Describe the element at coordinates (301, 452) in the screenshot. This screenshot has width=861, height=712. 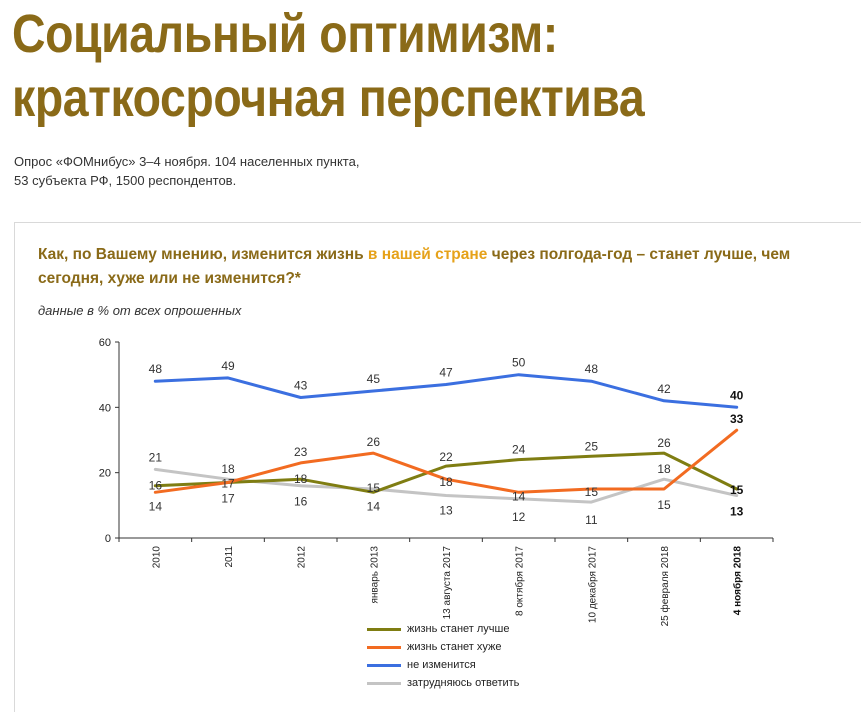
I see `data-label: 23` at that location.